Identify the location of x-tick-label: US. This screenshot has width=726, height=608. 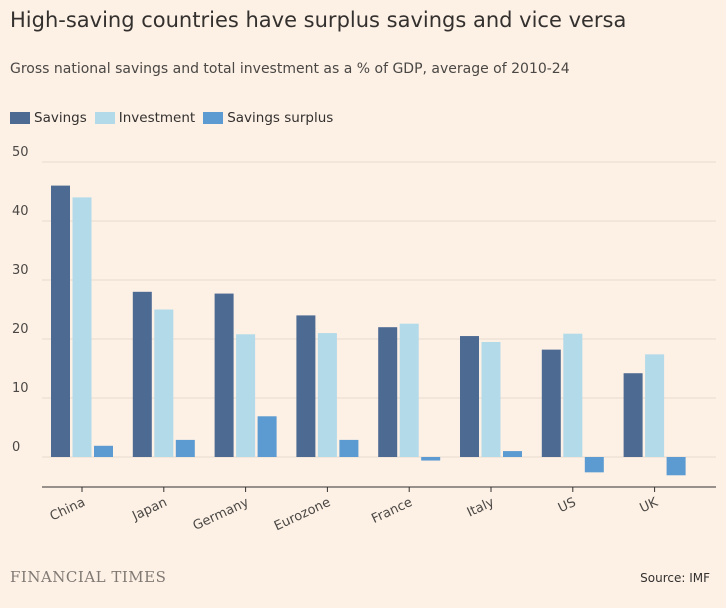
(567, 505).